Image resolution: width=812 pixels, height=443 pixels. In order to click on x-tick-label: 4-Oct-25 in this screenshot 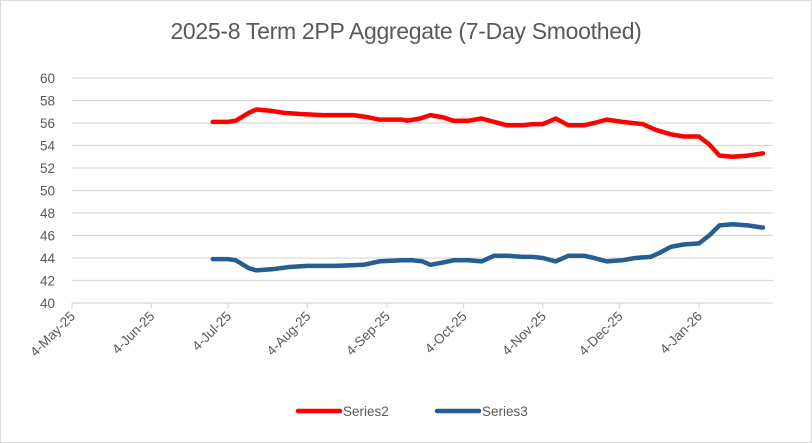, I will do `click(446, 333)`.